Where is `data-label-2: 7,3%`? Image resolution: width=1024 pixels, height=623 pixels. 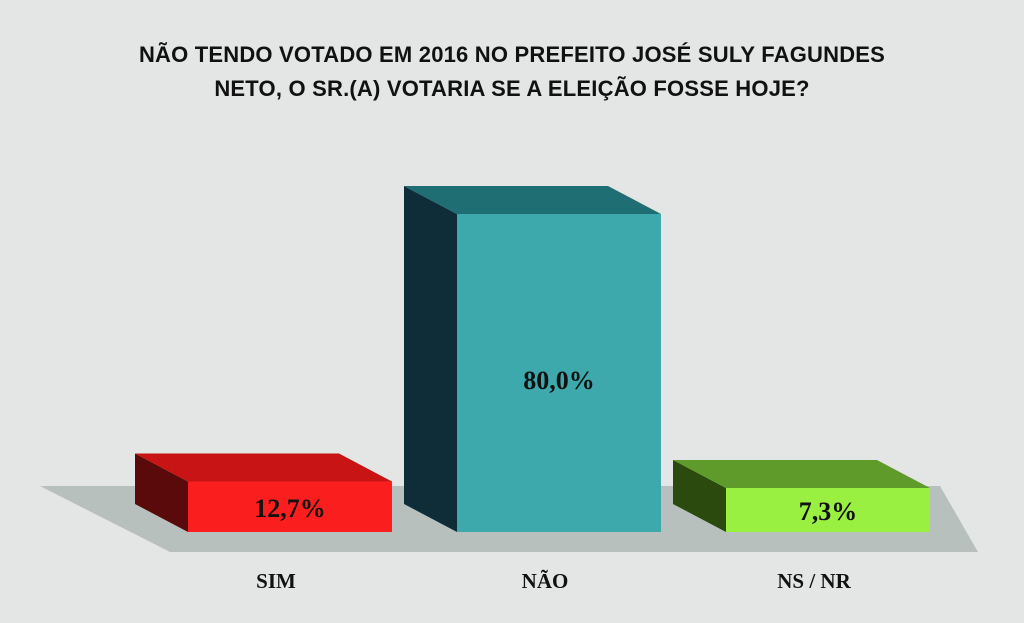 data-label-2: 7,3% is located at coordinates (828, 511).